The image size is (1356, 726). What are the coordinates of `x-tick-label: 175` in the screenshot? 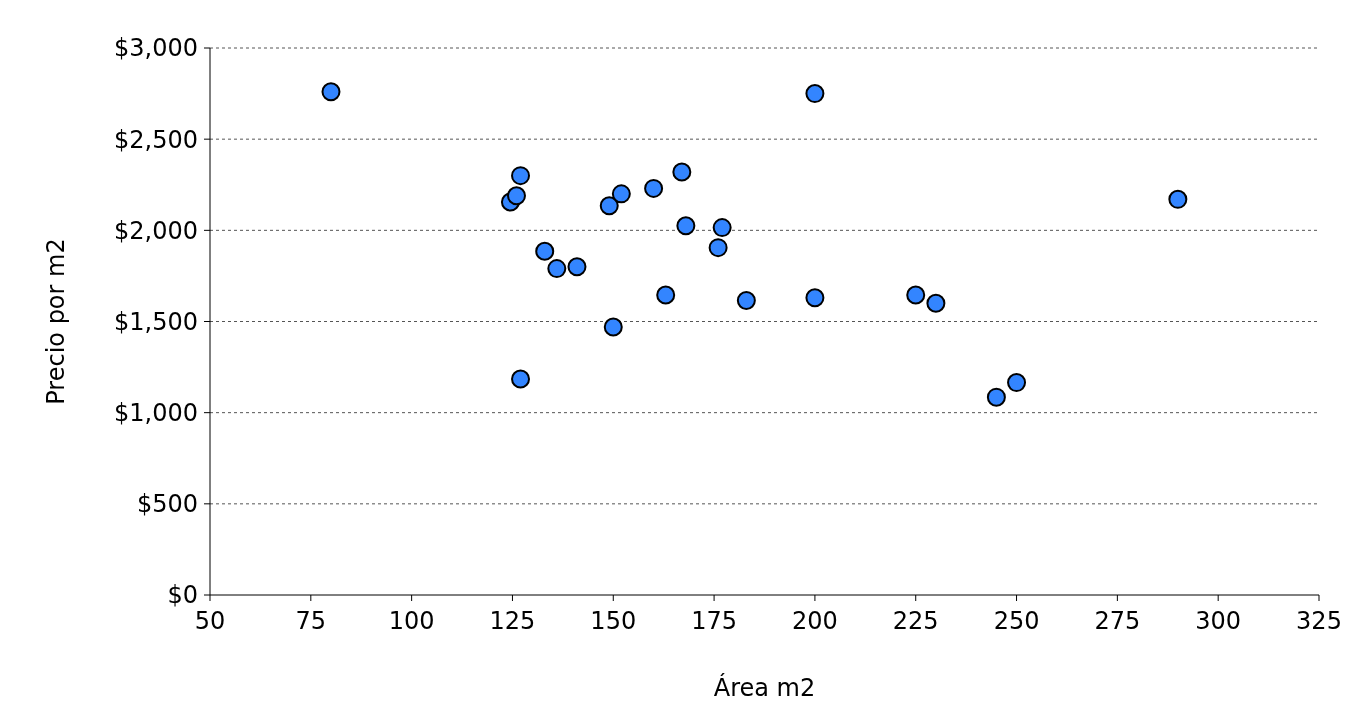 It's located at (714, 621).